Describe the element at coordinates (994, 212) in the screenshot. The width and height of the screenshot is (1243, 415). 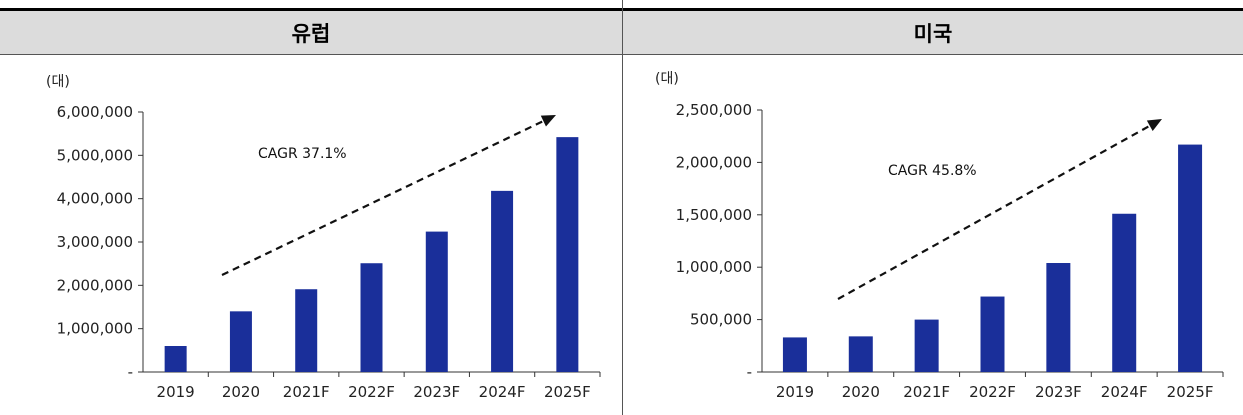
I see `trend-arrow-line` at that location.